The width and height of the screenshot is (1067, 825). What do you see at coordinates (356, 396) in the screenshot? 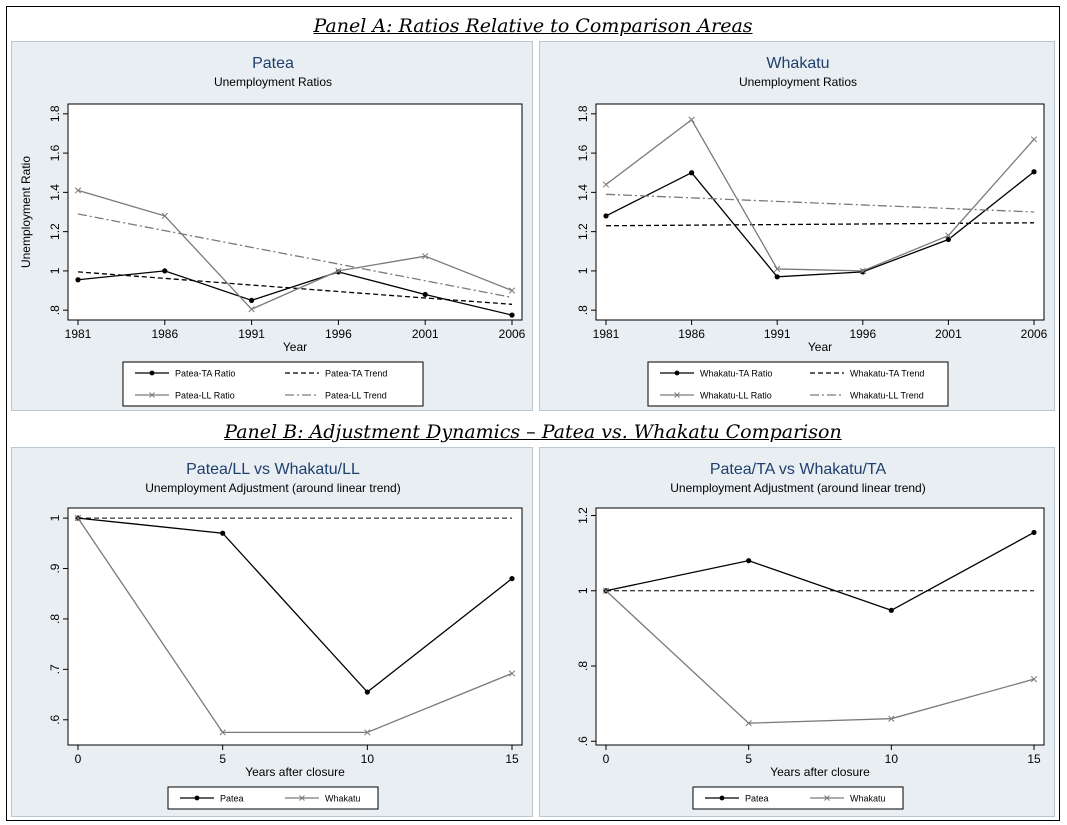
I see `legend-label: Patea-LL Trend` at bounding box center [356, 396].